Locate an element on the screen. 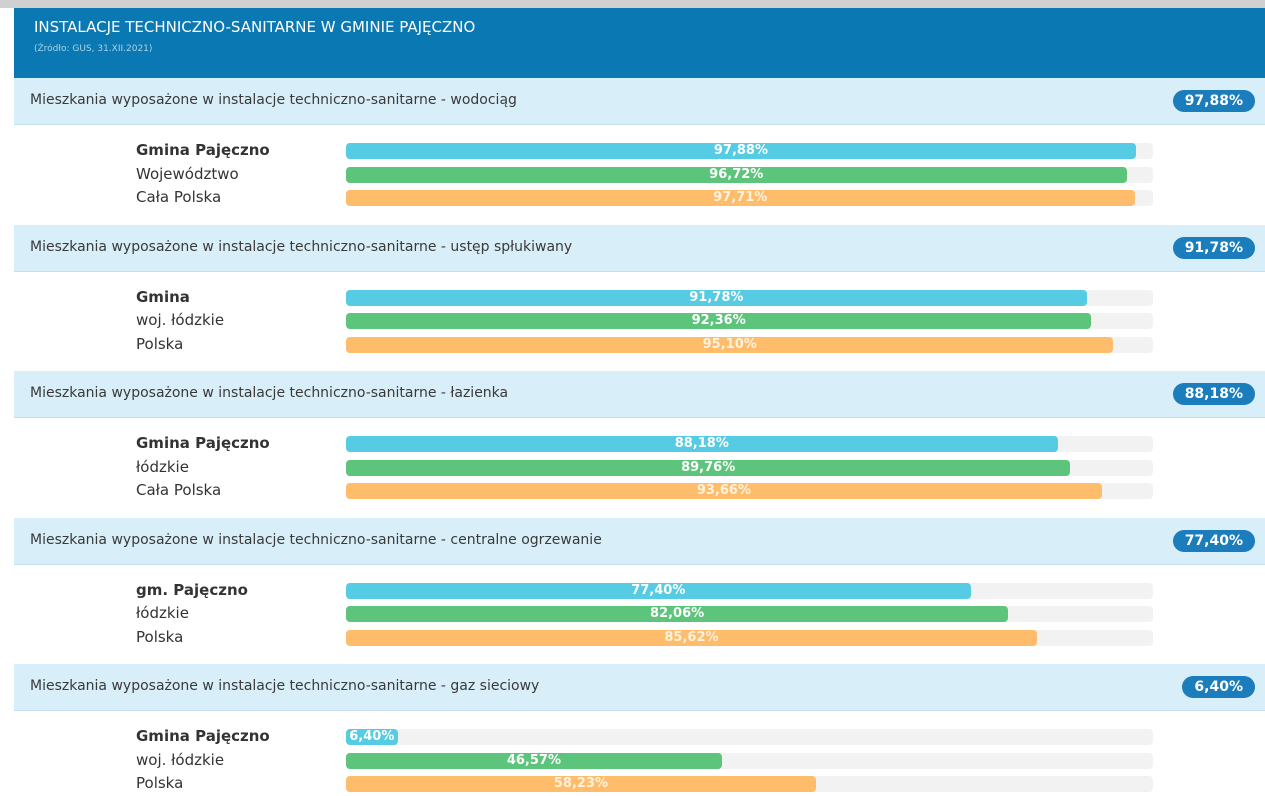 The image size is (1265, 796). bar-track: 58,23% is located at coordinates (749, 784).